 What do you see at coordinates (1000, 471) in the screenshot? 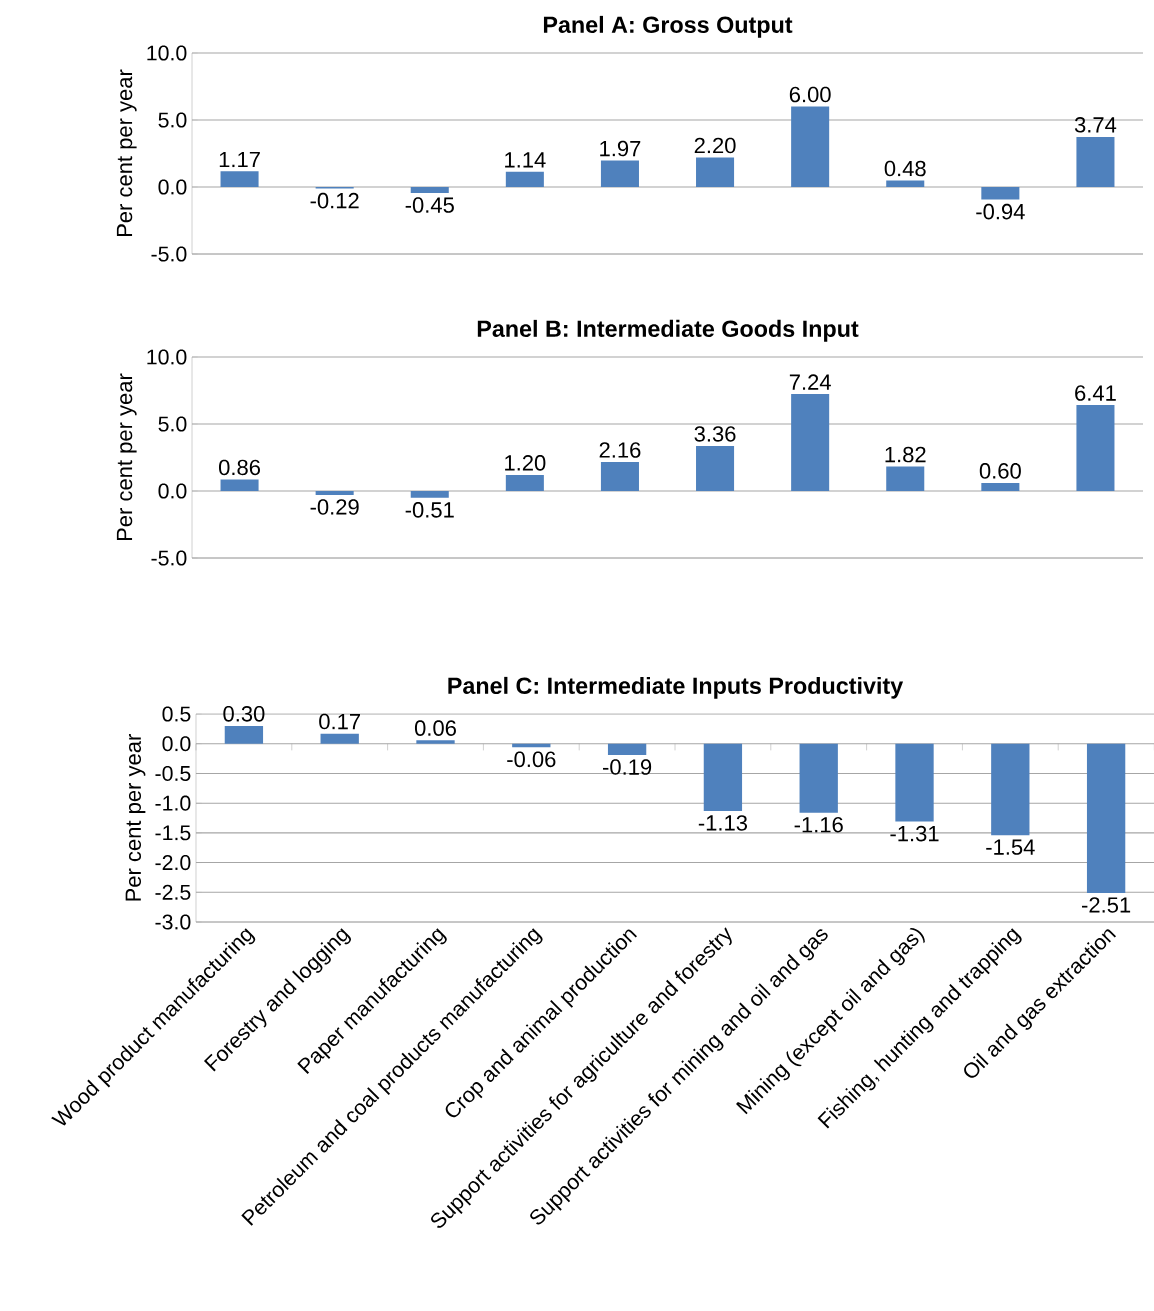
I see `data-label: 0.60` at bounding box center [1000, 471].